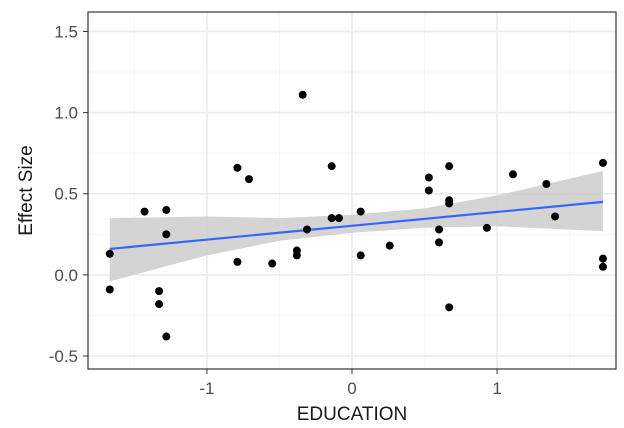 This screenshot has height=428, width=624. I want to click on trend-line-layer, so click(356, 225).